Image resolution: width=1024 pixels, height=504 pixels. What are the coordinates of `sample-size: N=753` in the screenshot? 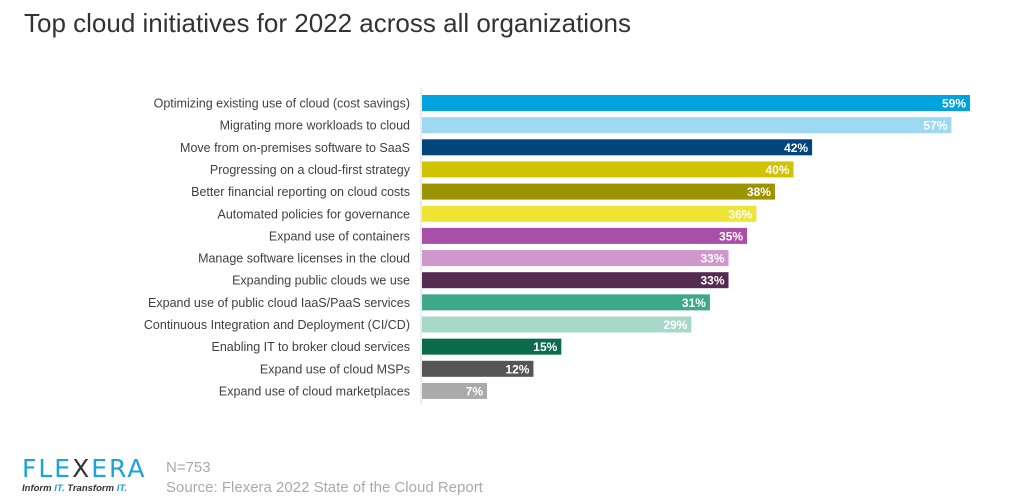 It's located at (188, 467).